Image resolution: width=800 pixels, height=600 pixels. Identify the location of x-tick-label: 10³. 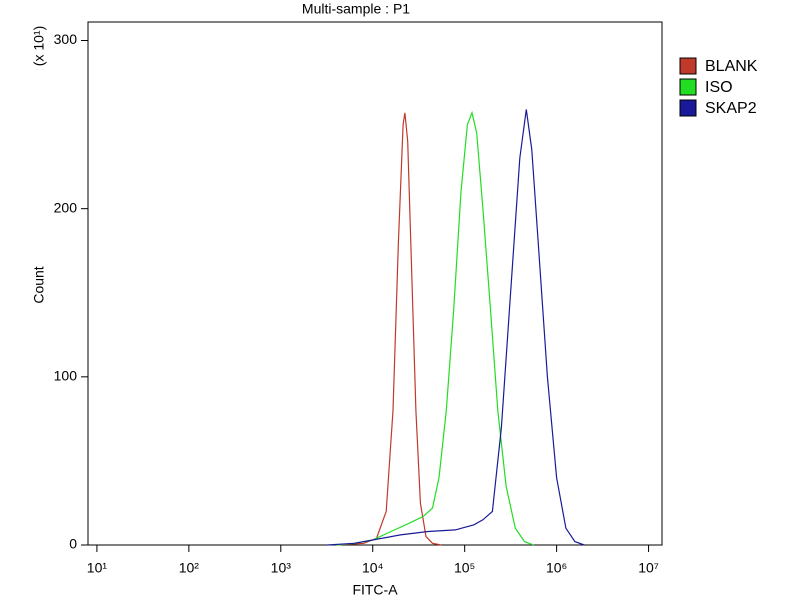
(281, 568).